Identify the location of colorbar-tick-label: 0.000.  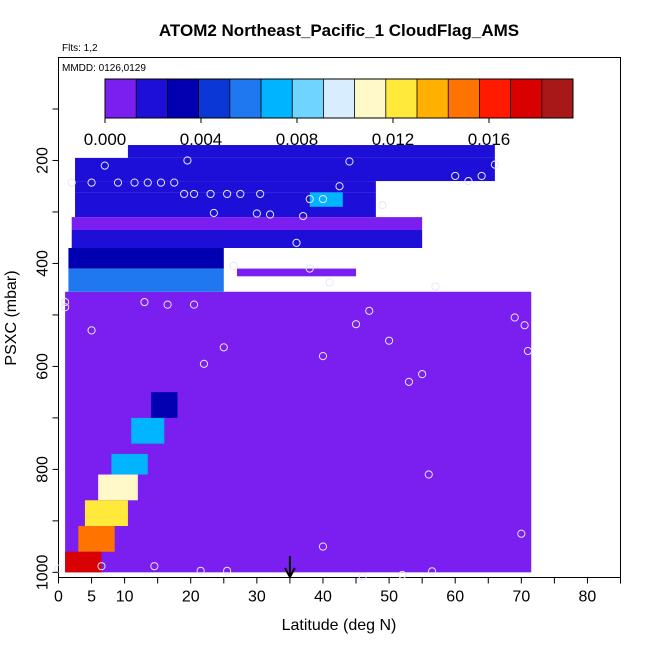
(105, 139).